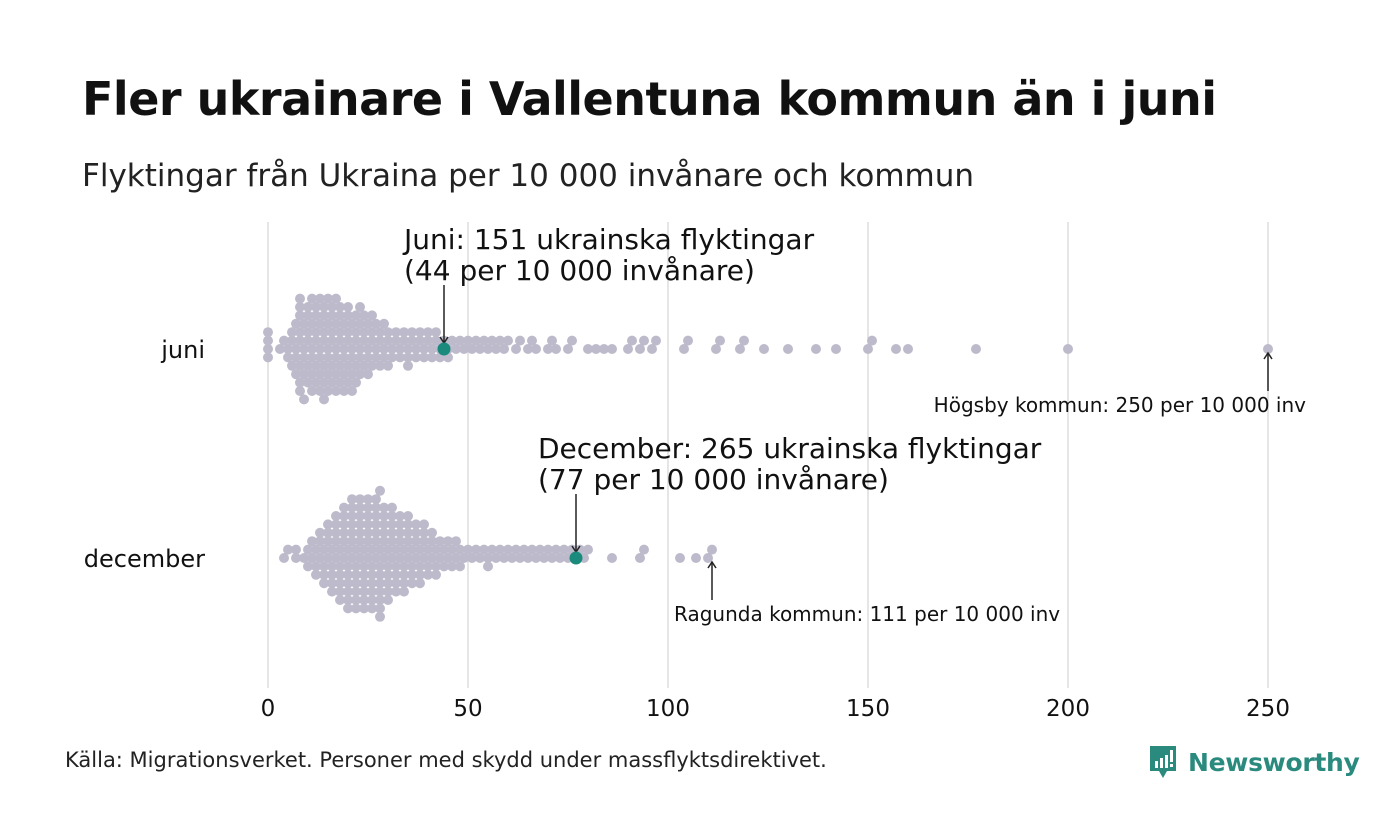  What do you see at coordinates (444, 349) in the screenshot?
I see `highlight-point-juni` at bounding box center [444, 349].